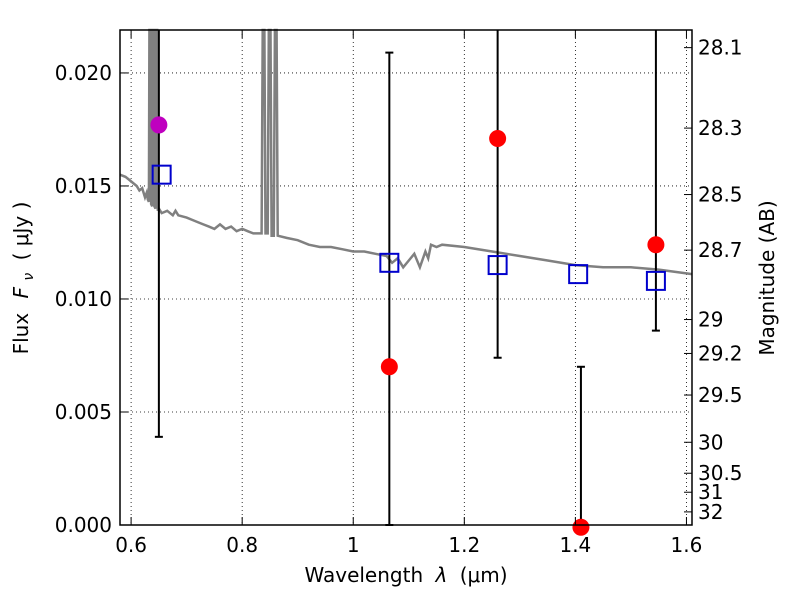 Image resolution: width=800 pixels, height=600 pixels. What do you see at coordinates (83, 73) in the screenshot?
I see `y-tick-label: 0.020` at bounding box center [83, 73].